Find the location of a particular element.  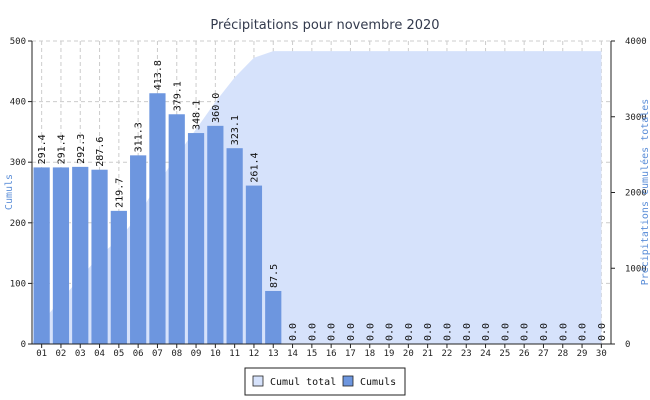

x-tick-label: 08 is located at coordinates (176, 354).